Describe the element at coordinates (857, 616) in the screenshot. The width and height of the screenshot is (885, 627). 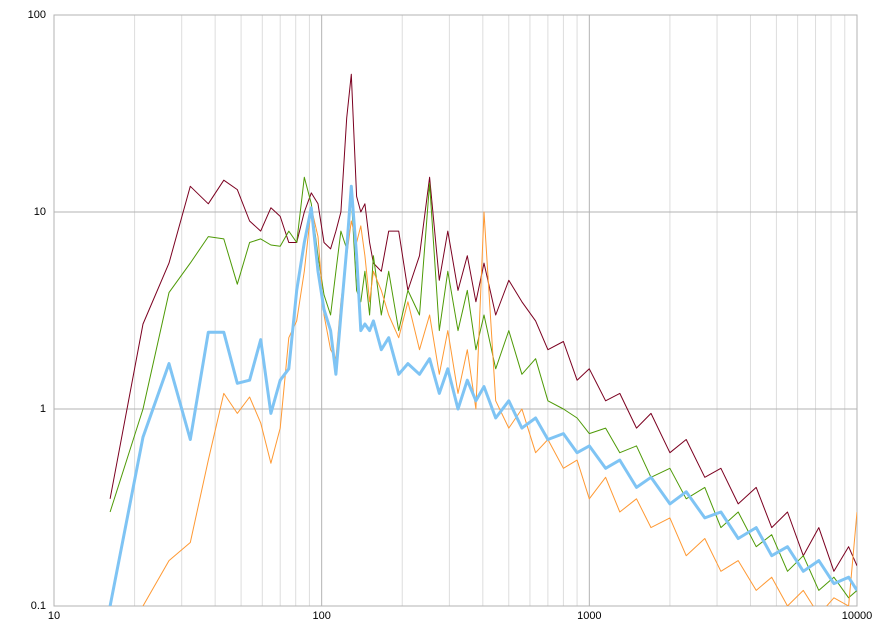
I see `x-tick-label: 10000` at that location.